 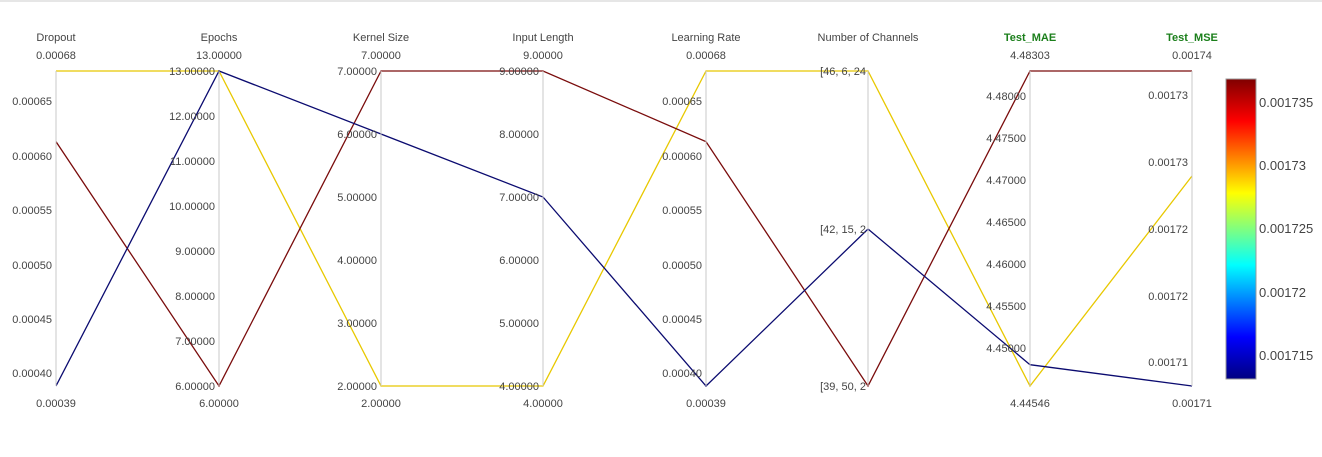 I want to click on tick-label: 4.45000, so click(x=1006, y=349).